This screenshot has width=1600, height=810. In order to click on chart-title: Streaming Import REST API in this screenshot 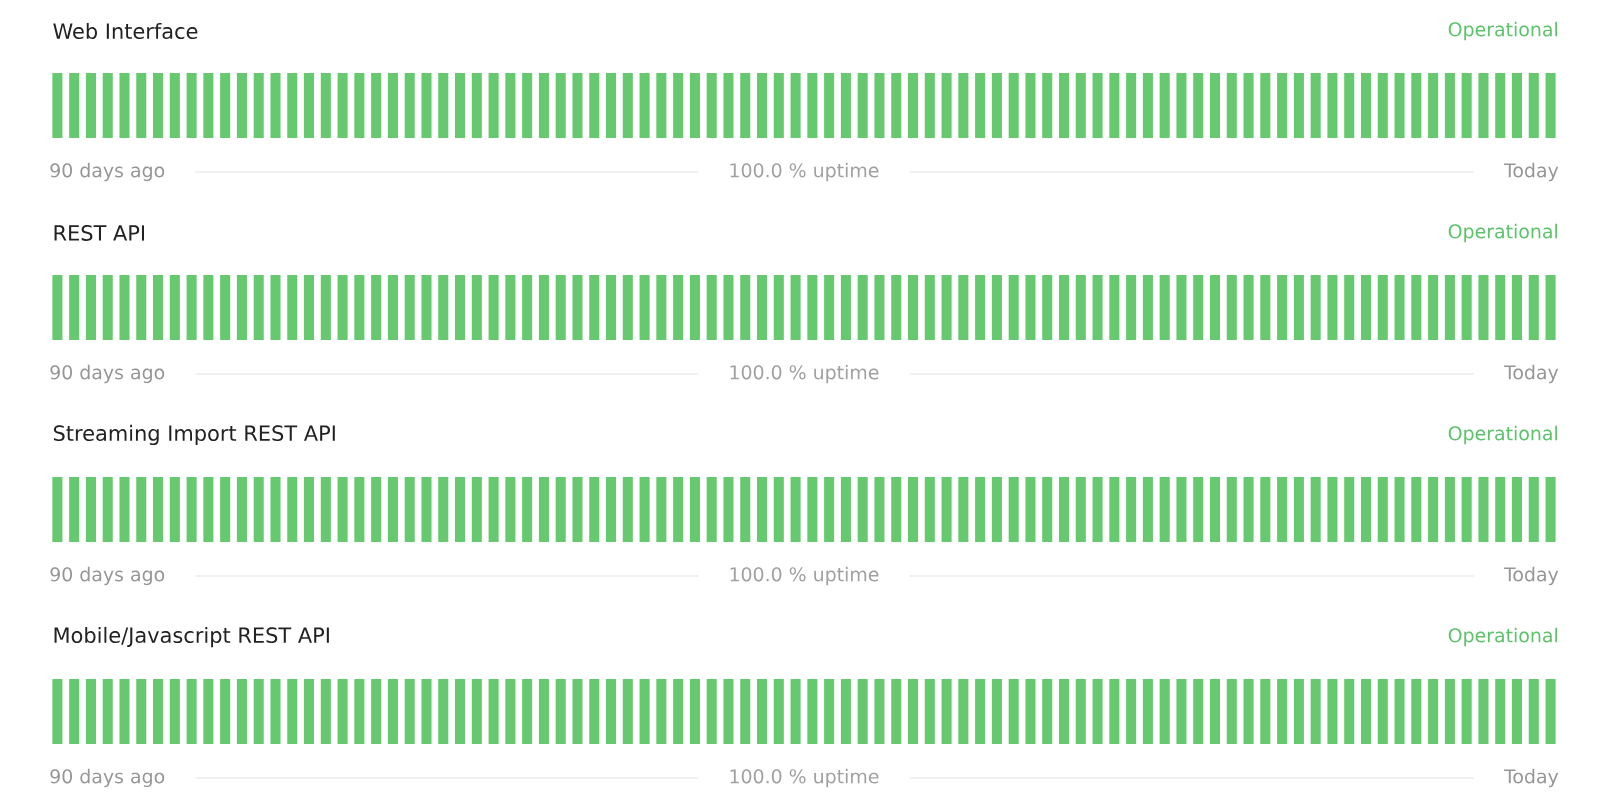, I will do `click(194, 435)`.